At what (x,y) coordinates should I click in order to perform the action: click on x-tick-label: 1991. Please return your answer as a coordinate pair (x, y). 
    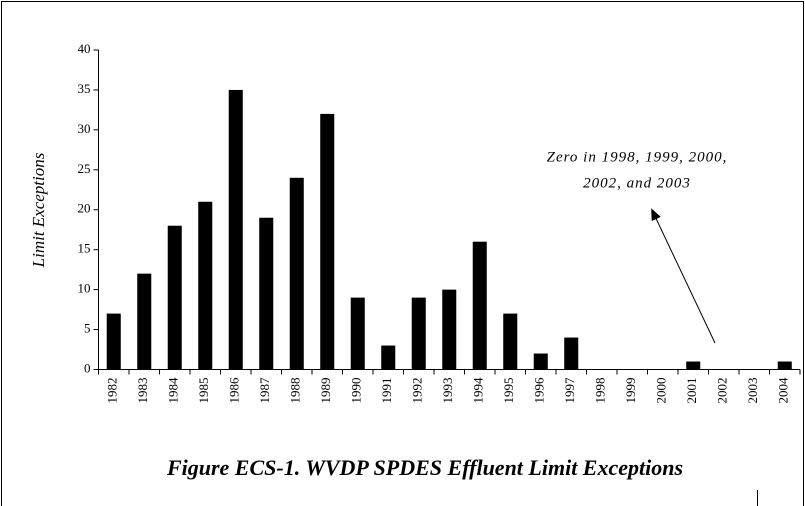
    Looking at the image, I should click on (386, 391).